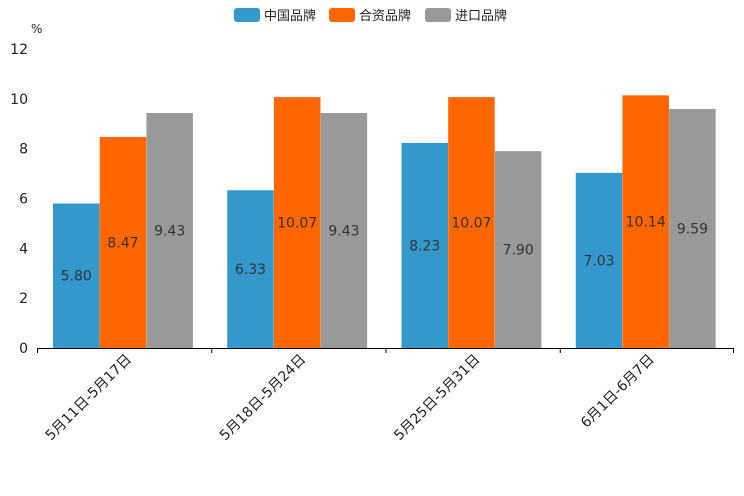 The image size is (744, 496). I want to click on data-label: 9.59, so click(692, 230).